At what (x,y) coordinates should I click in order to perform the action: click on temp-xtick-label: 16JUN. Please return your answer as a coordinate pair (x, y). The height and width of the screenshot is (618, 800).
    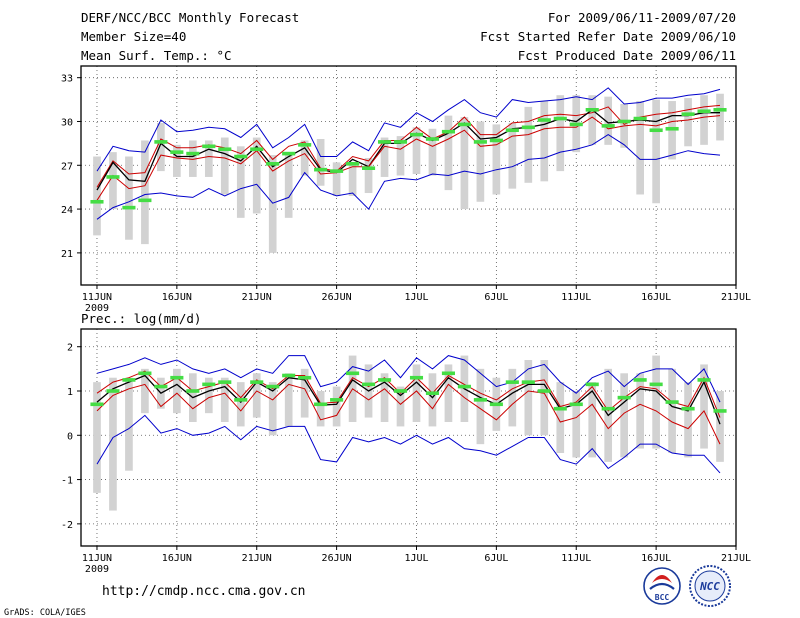
    Looking at the image, I should click on (177, 297).